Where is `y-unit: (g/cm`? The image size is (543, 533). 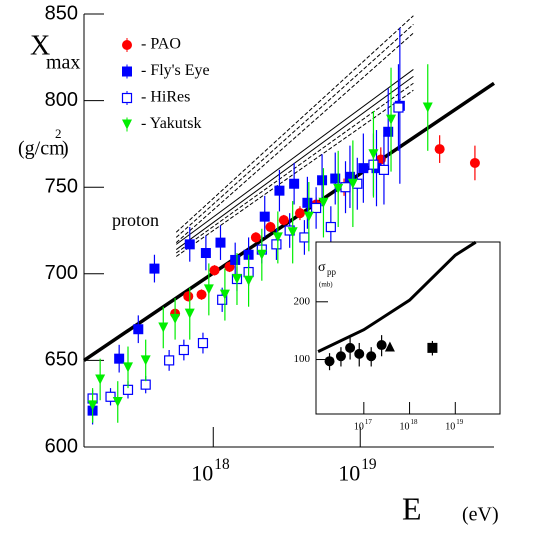
y-unit: (g/cm is located at coordinates (41, 149).